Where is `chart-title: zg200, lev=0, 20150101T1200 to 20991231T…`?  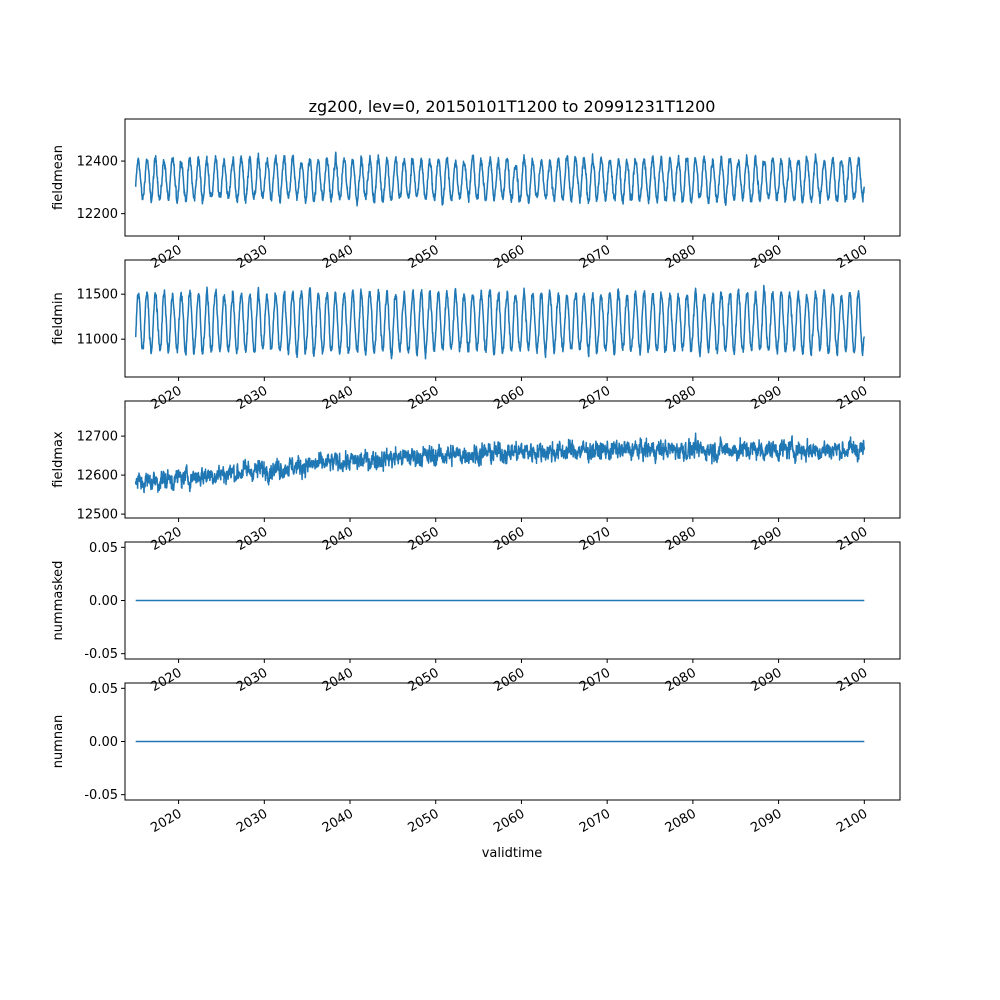 chart-title: zg200, lev=0, 20150101T1200 to 20991231T… is located at coordinates (512, 106).